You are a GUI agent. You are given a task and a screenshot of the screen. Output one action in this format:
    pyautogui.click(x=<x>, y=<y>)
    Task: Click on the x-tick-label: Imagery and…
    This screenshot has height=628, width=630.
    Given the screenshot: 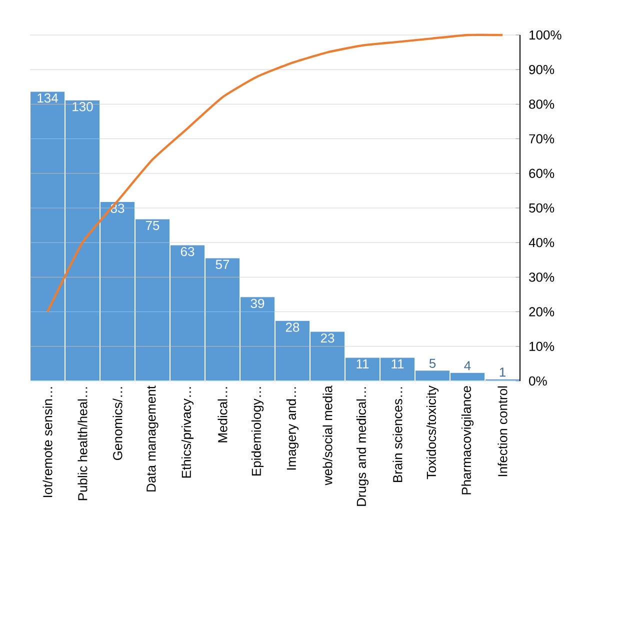 What is the action you would take?
    pyautogui.click(x=292, y=428)
    